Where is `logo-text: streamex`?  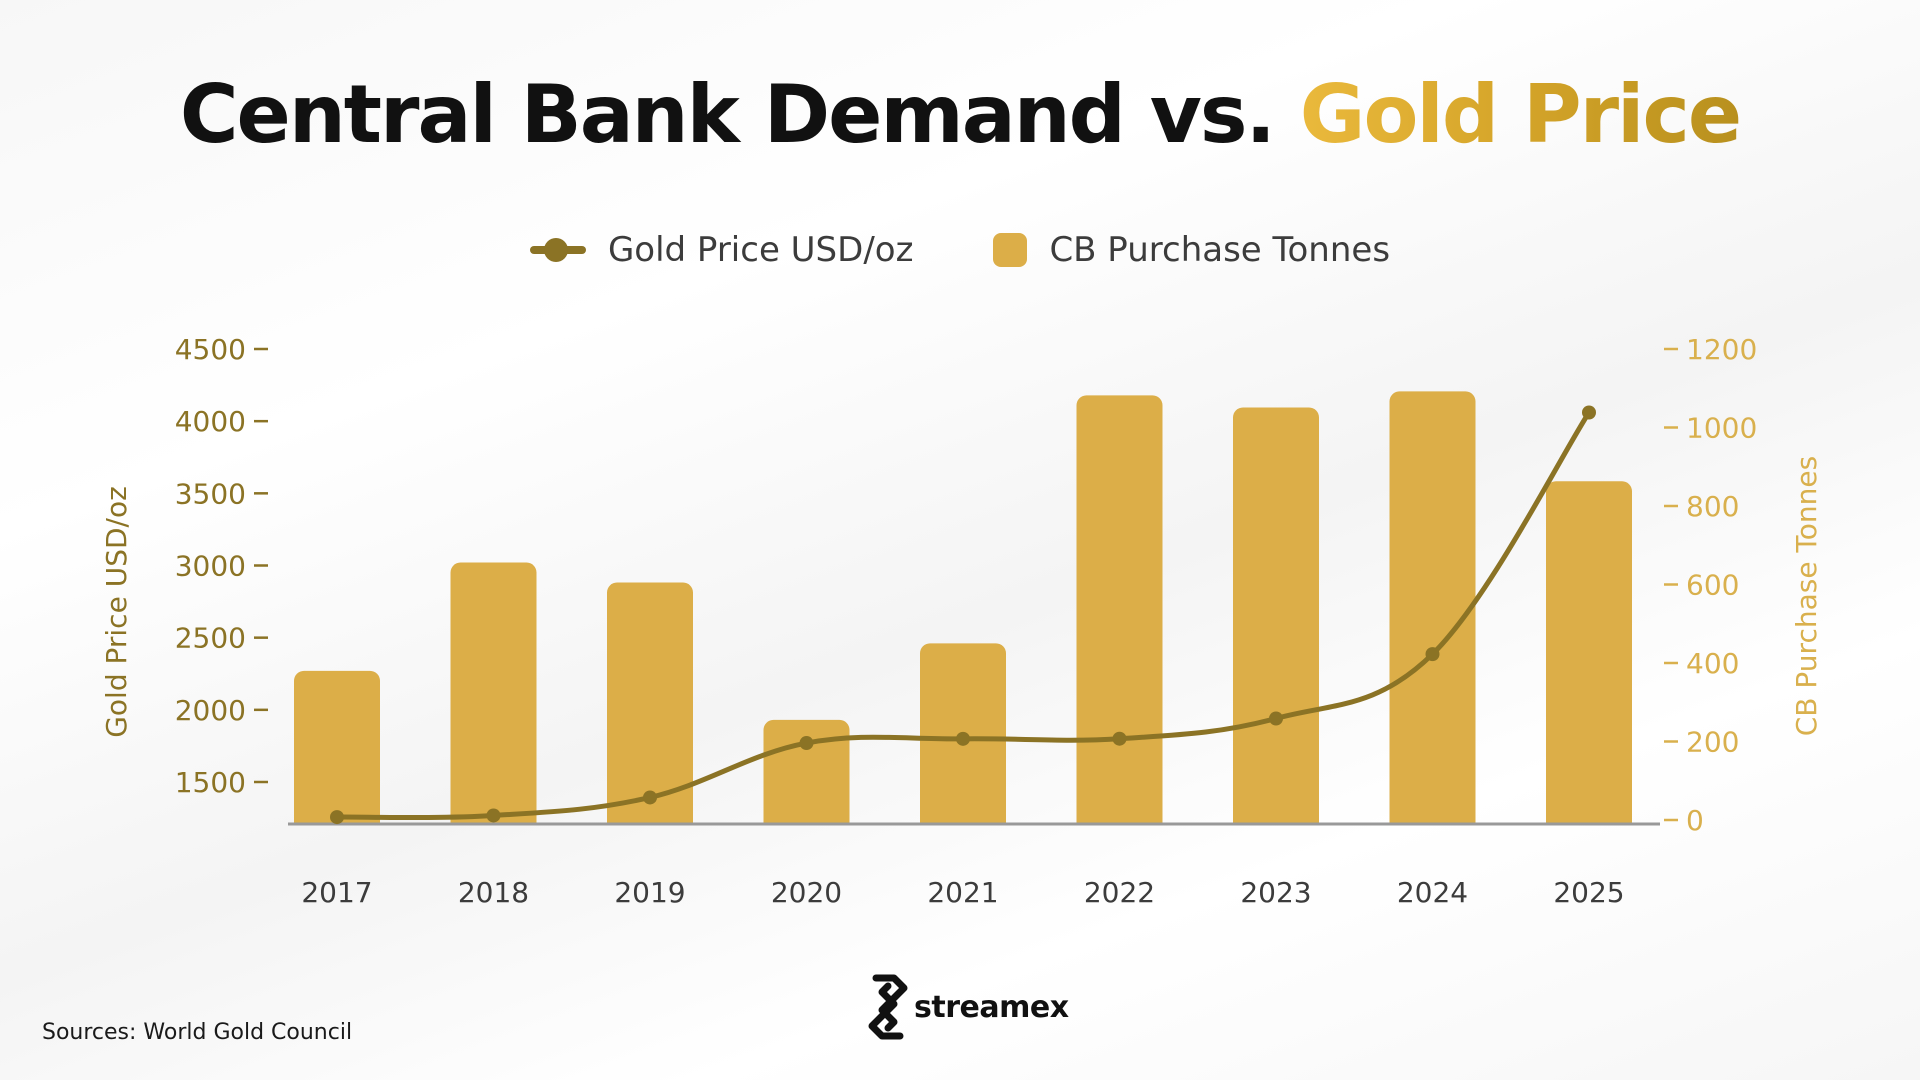 logo-text: streamex is located at coordinates (991, 1007).